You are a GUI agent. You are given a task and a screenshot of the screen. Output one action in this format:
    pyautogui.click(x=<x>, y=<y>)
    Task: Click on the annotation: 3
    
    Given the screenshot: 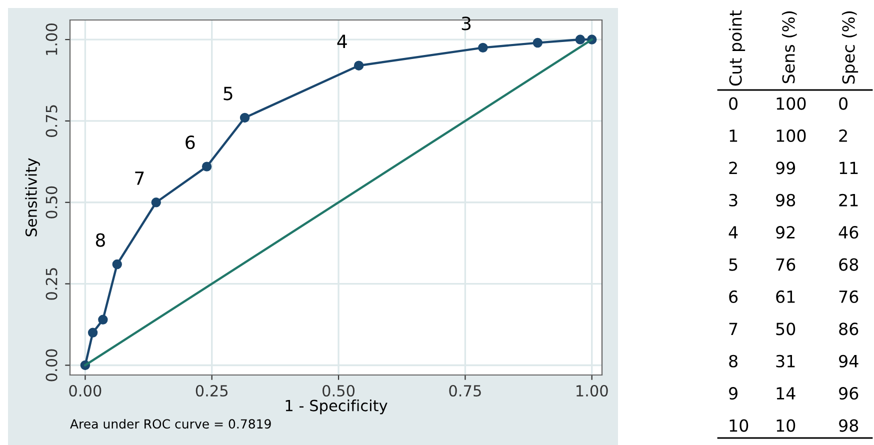 What is the action you would take?
    pyautogui.click(x=466, y=23)
    